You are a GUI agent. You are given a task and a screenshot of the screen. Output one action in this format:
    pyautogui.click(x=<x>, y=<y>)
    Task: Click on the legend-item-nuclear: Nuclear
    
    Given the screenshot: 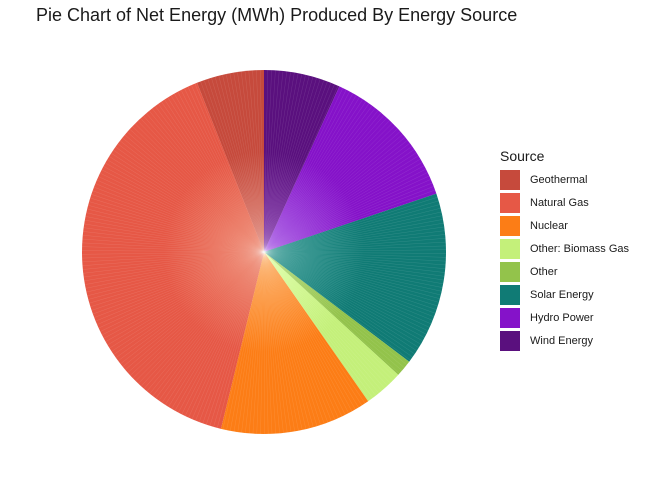 What is the action you would take?
    pyautogui.click(x=564, y=225)
    